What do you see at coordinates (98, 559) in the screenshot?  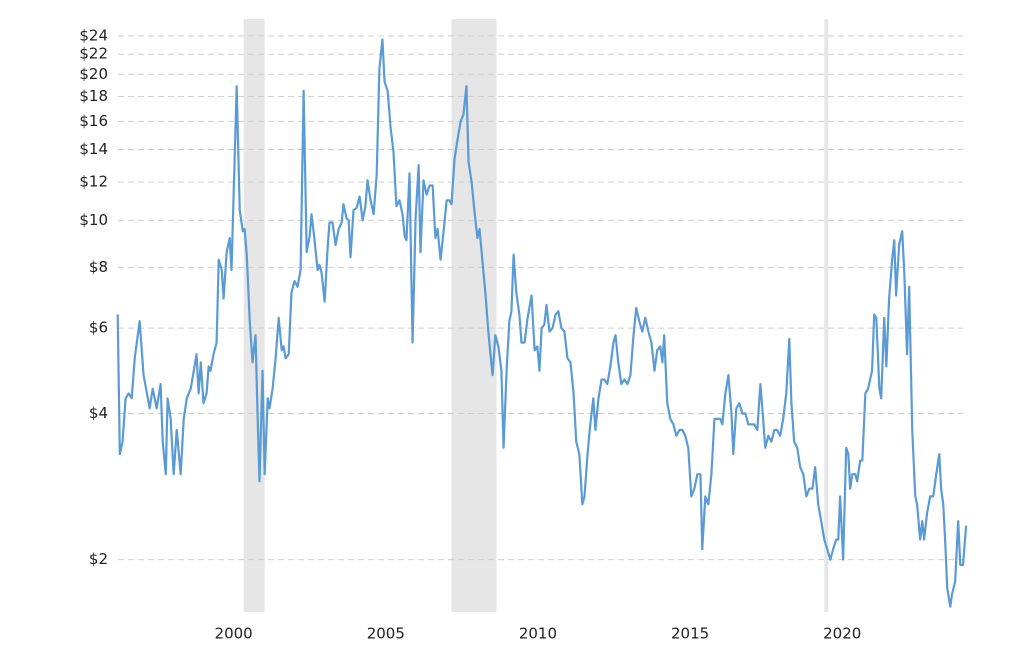 I see `y-tick-label: $2` at bounding box center [98, 559].